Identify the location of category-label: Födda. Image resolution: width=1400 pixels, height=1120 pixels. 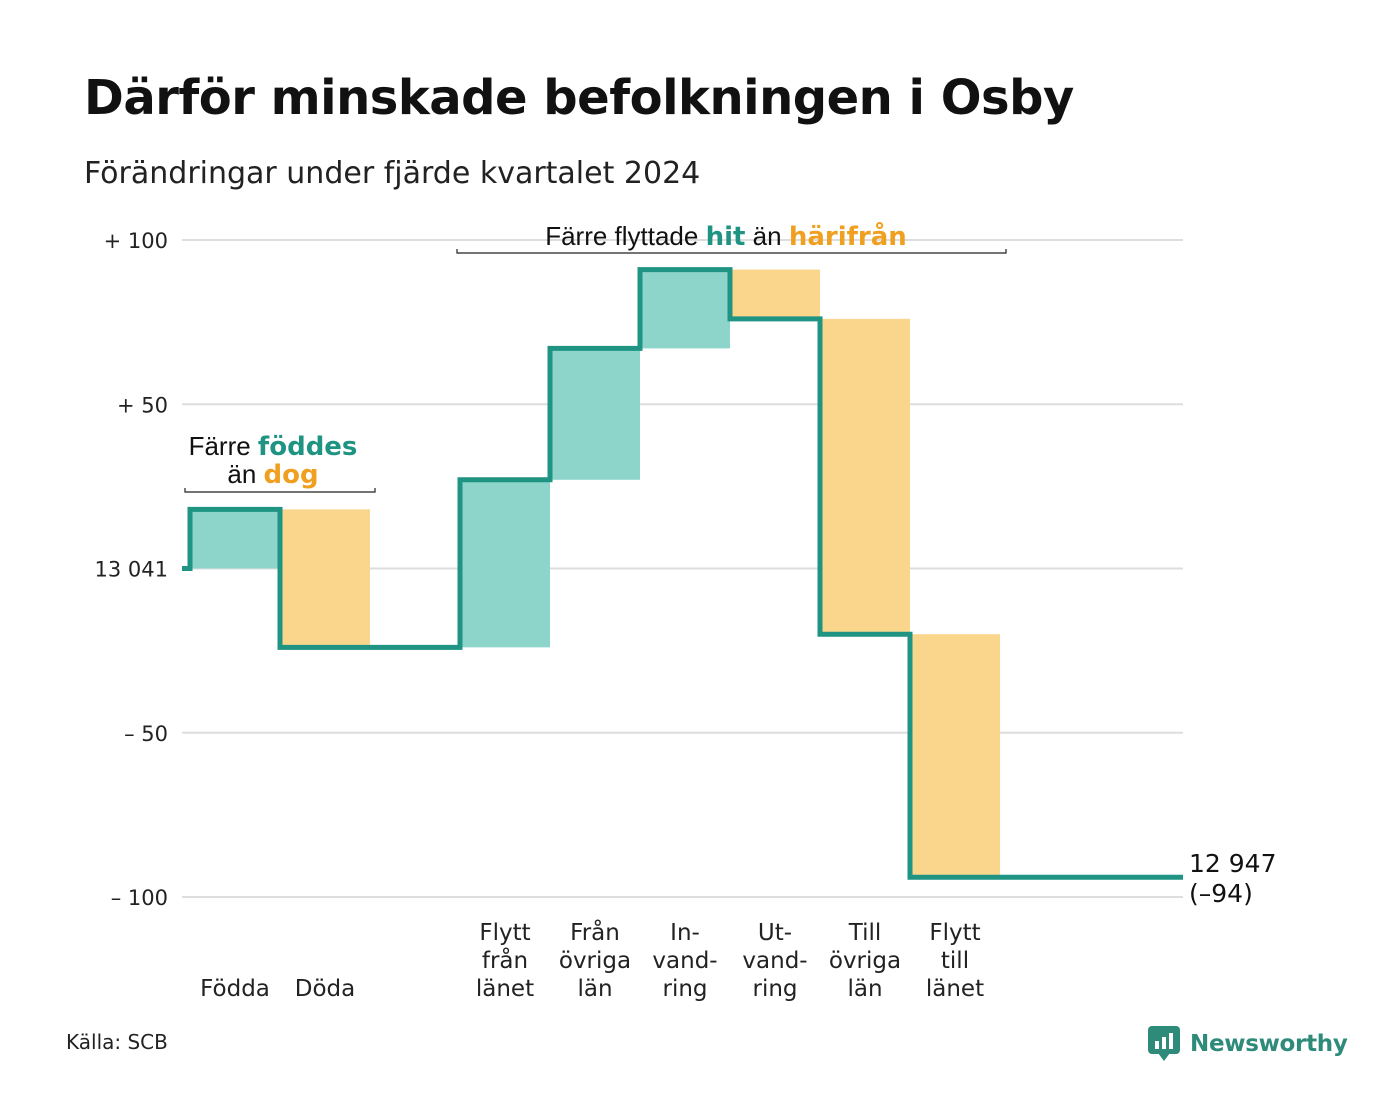
(235, 989).